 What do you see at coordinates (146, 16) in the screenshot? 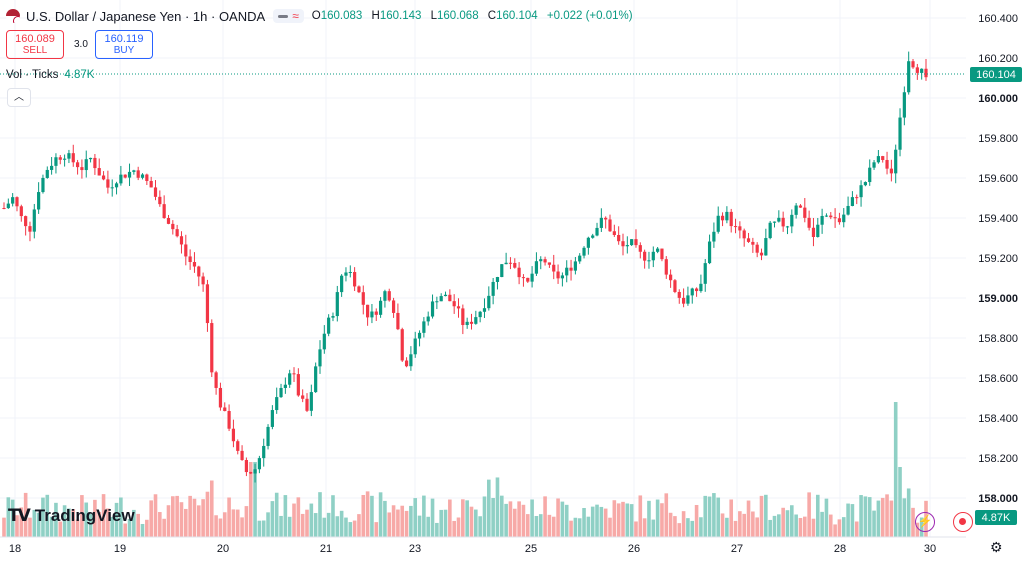
I see `symbol-title: U.S. Dollar / Japanese Yen · 1h · OANDA` at bounding box center [146, 16].